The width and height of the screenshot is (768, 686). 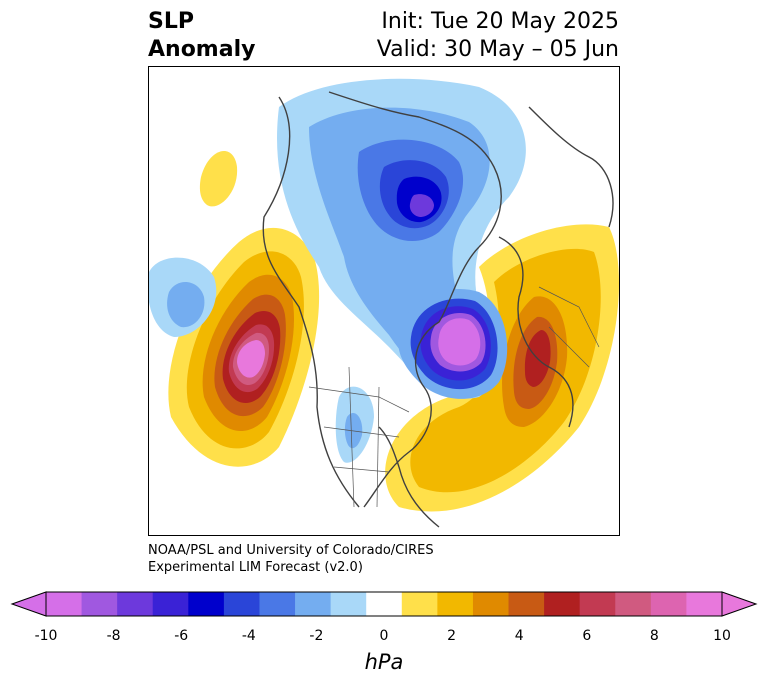 I want to click on colorbar-tick-label: 4, so click(x=519, y=636).